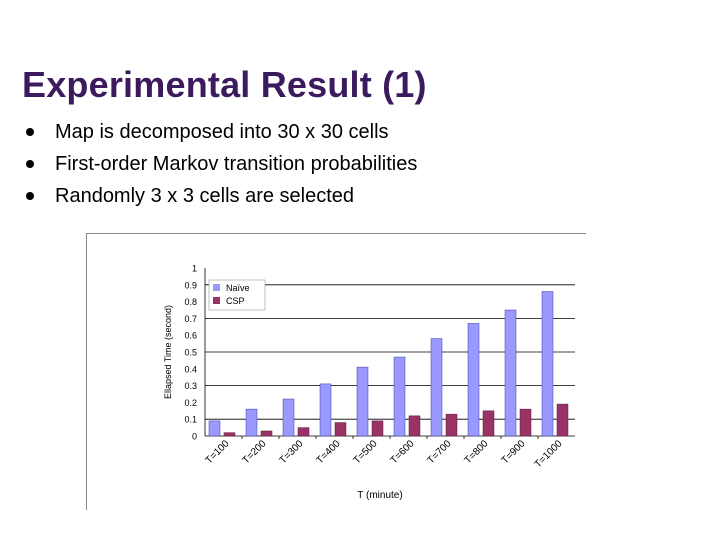 The width and height of the screenshot is (720, 540). What do you see at coordinates (440, 452) in the screenshot?
I see `x-tick-label: T=700` at bounding box center [440, 452].